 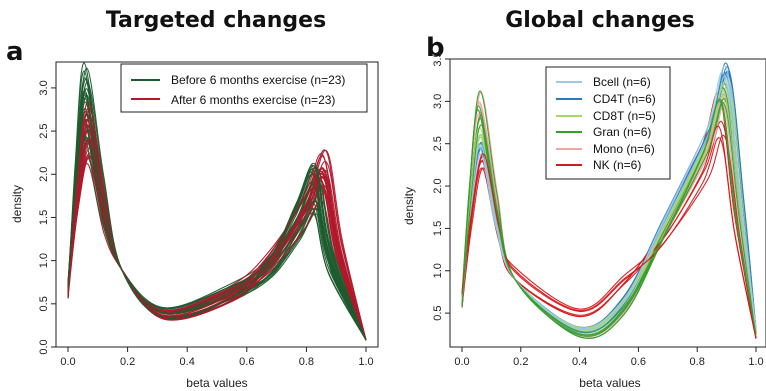 What do you see at coordinates (624, 149) in the screenshot?
I see `legend-label-mono: Mono (n=6)` at bounding box center [624, 149].